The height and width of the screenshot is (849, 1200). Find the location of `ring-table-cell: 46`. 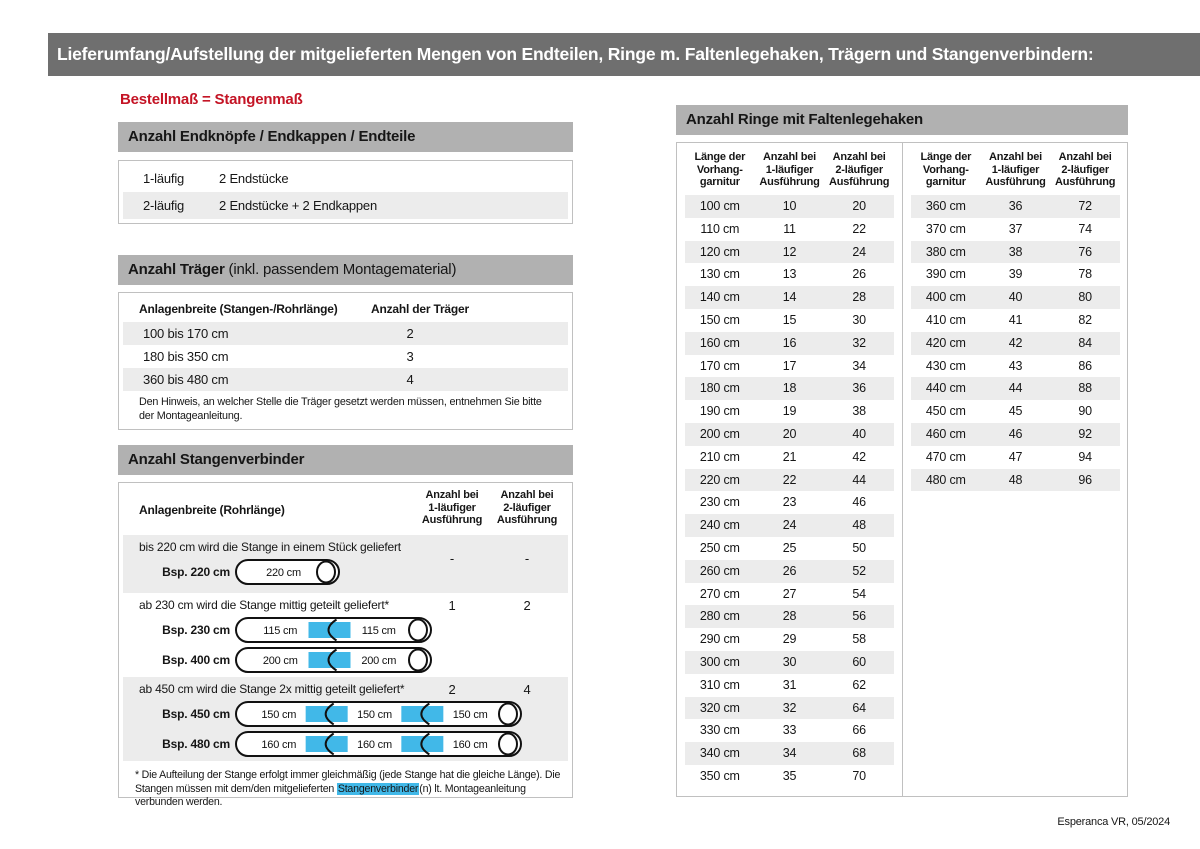

ring-table-cell: 46 is located at coordinates (1015, 433).